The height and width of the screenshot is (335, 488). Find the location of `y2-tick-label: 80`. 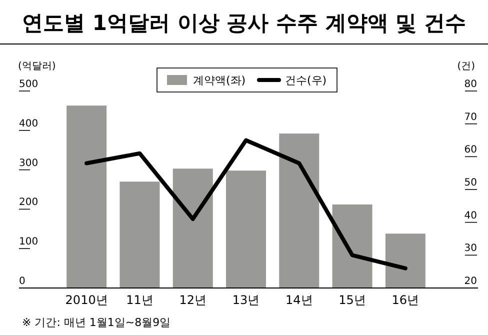

y2-tick-label: 80 is located at coordinates (470, 84).